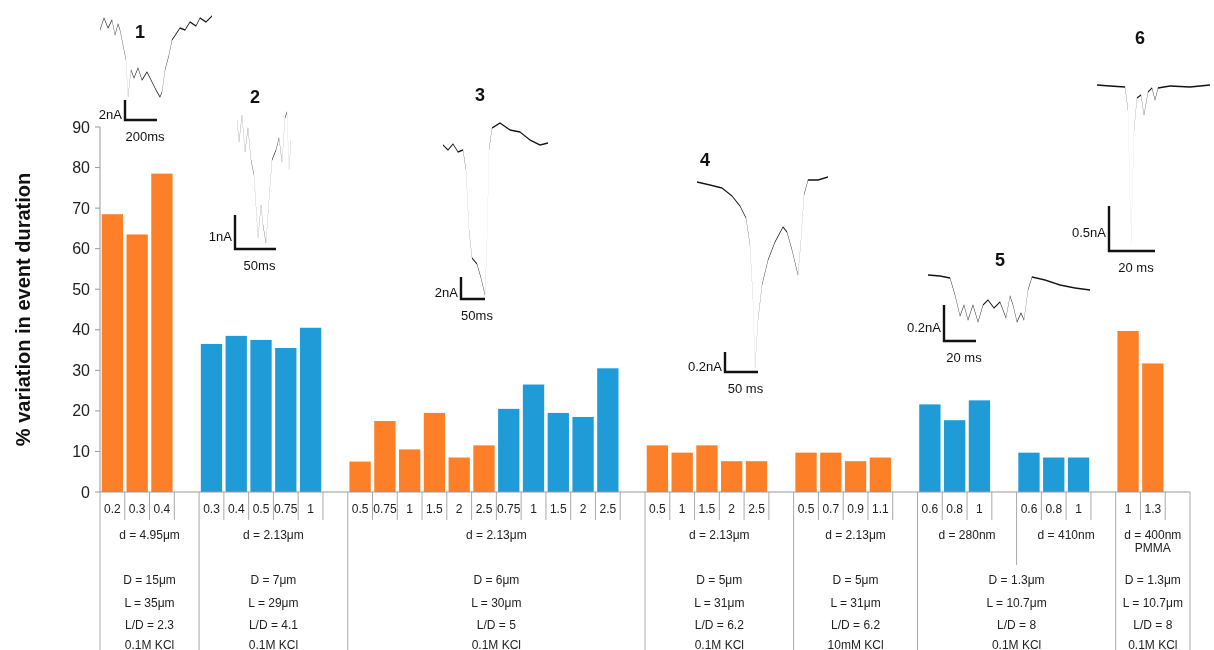 This screenshot has height=650, width=1214. Describe the element at coordinates (149, 535) in the screenshot. I see `text: d = 4.95μm` at that location.